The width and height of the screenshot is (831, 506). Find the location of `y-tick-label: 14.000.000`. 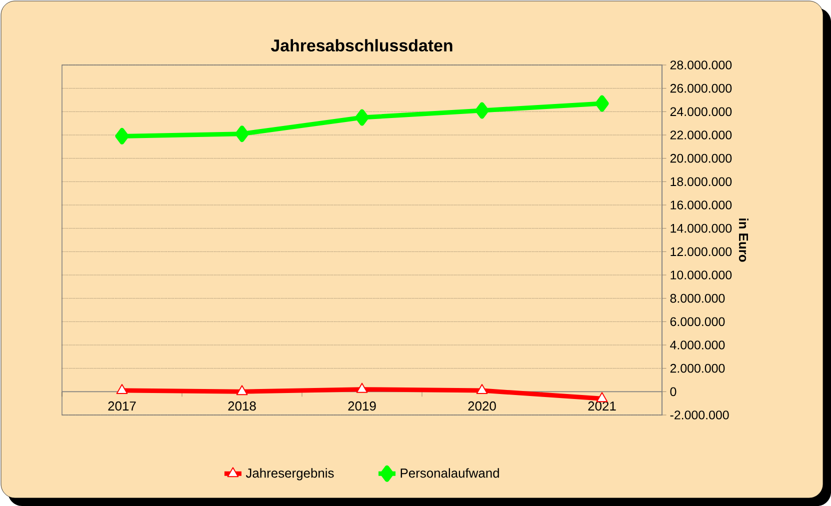

y-tick-label: 14.000.000 is located at coordinates (701, 228).